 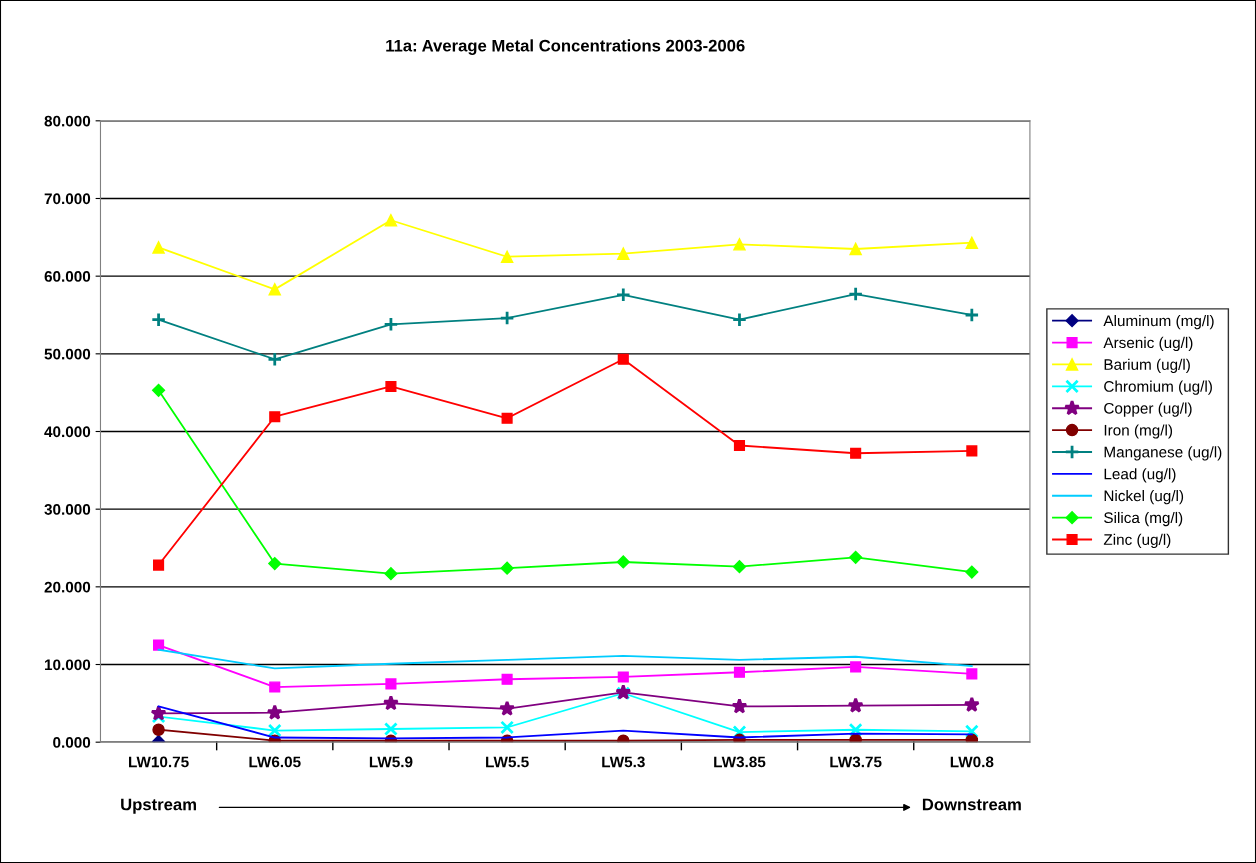 I want to click on x-tick-label: LW3.75, so click(x=856, y=762).